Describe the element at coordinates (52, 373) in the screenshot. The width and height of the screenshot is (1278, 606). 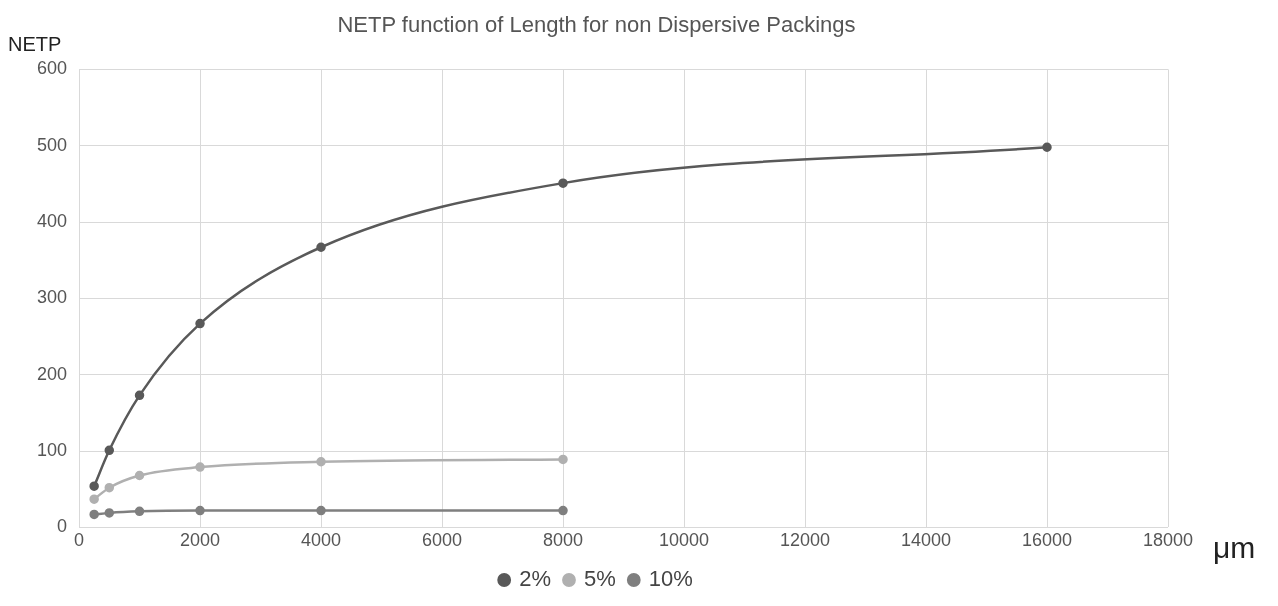
I see `y-tick-label: 200` at that location.